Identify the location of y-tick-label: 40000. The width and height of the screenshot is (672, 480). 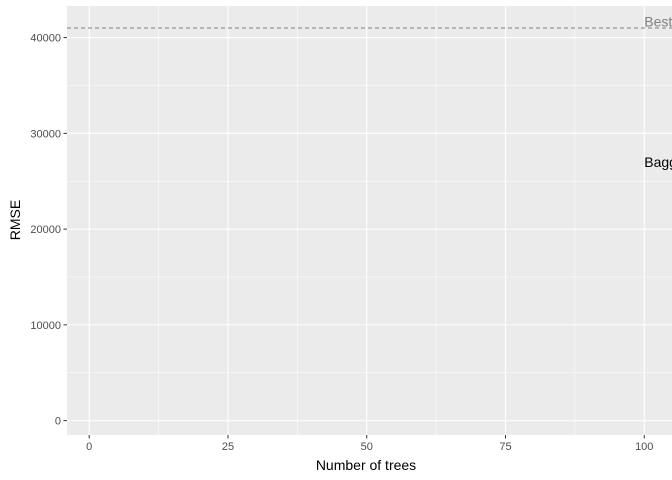
(45, 39).